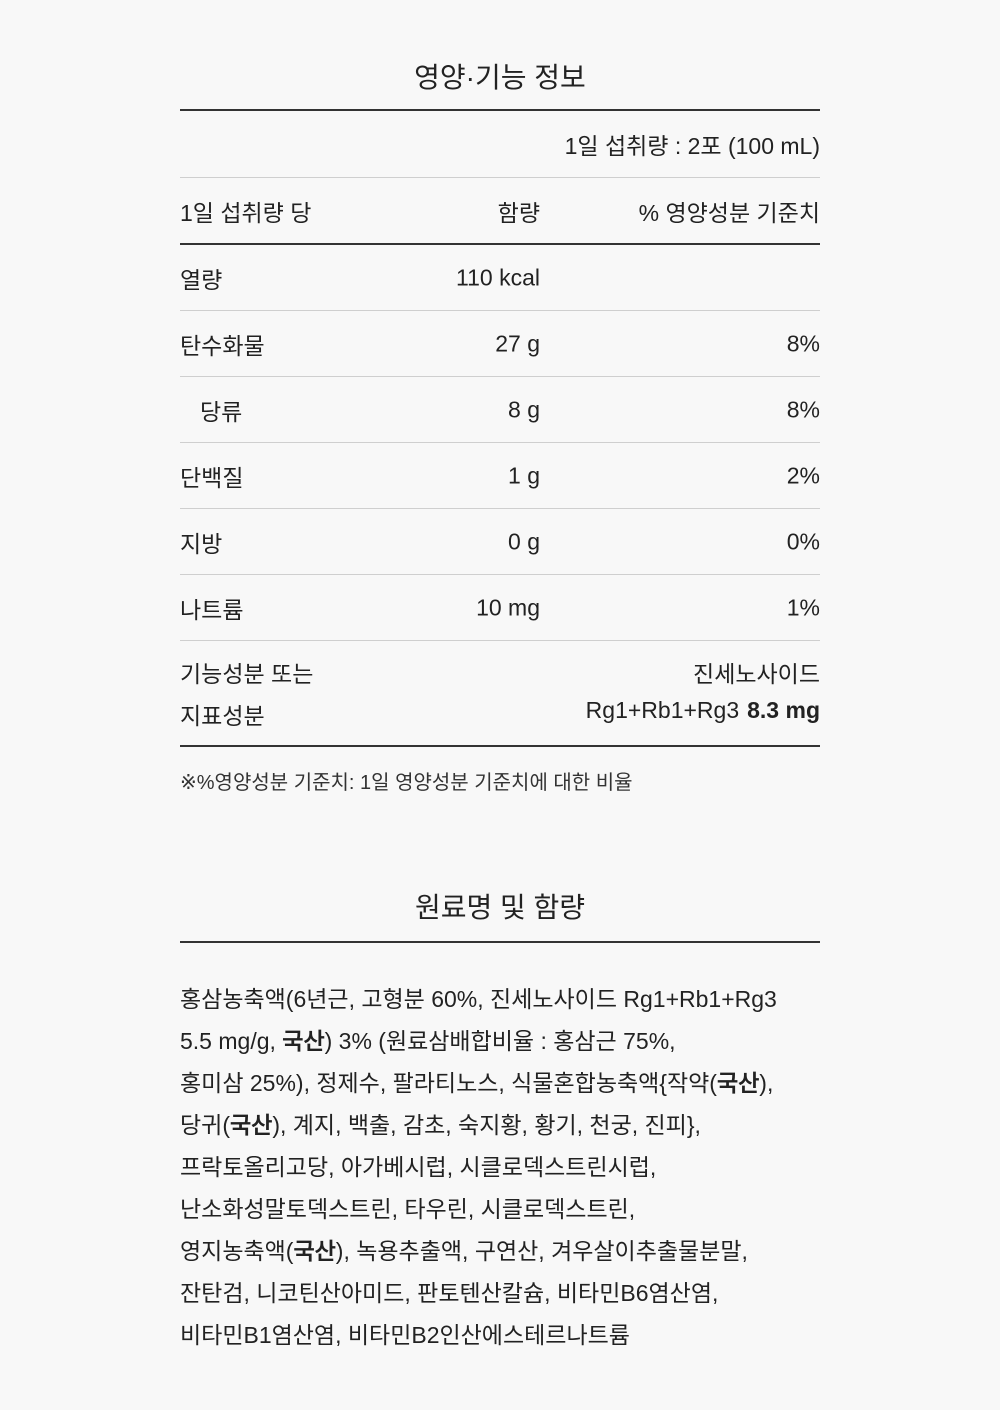 This screenshot has height=1410, width=1000. What do you see at coordinates (405, 1335) in the screenshot?
I see `ingredient-text: 비타민B1염산염, 비타민B2인산에스테르나트륨` at bounding box center [405, 1335].